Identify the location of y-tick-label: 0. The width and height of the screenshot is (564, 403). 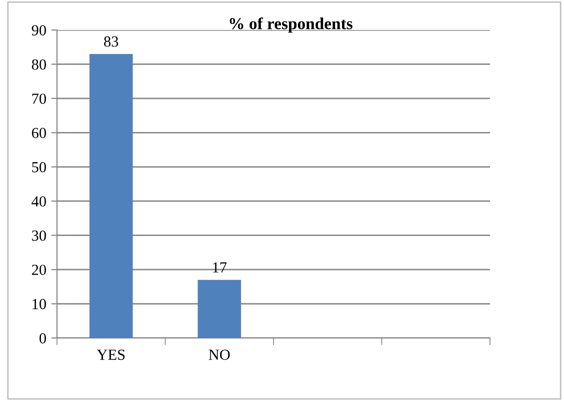
(43, 338).